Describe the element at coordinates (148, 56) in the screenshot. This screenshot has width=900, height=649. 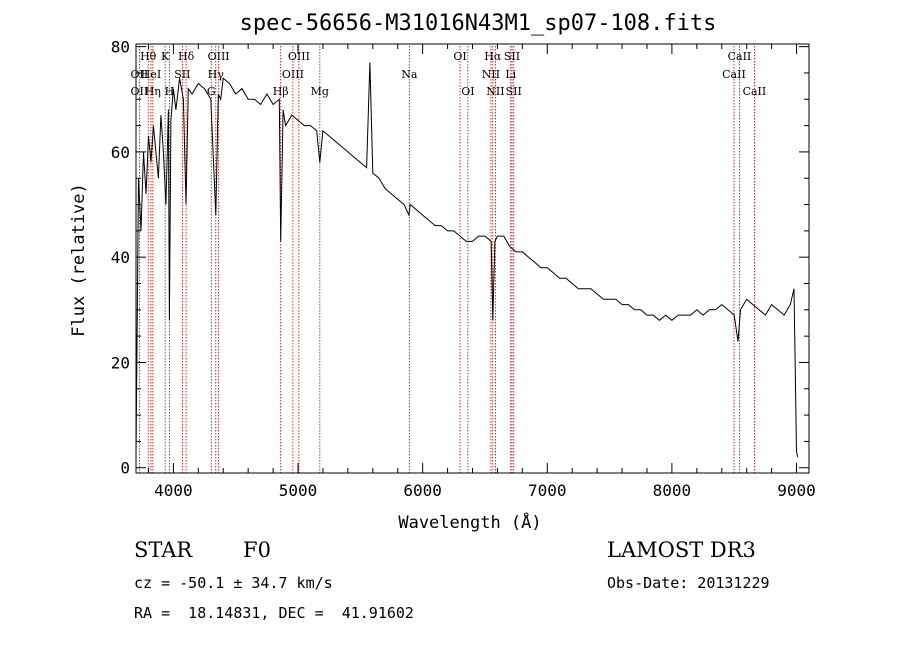
I see `spectral-line-label: Hθ` at that location.